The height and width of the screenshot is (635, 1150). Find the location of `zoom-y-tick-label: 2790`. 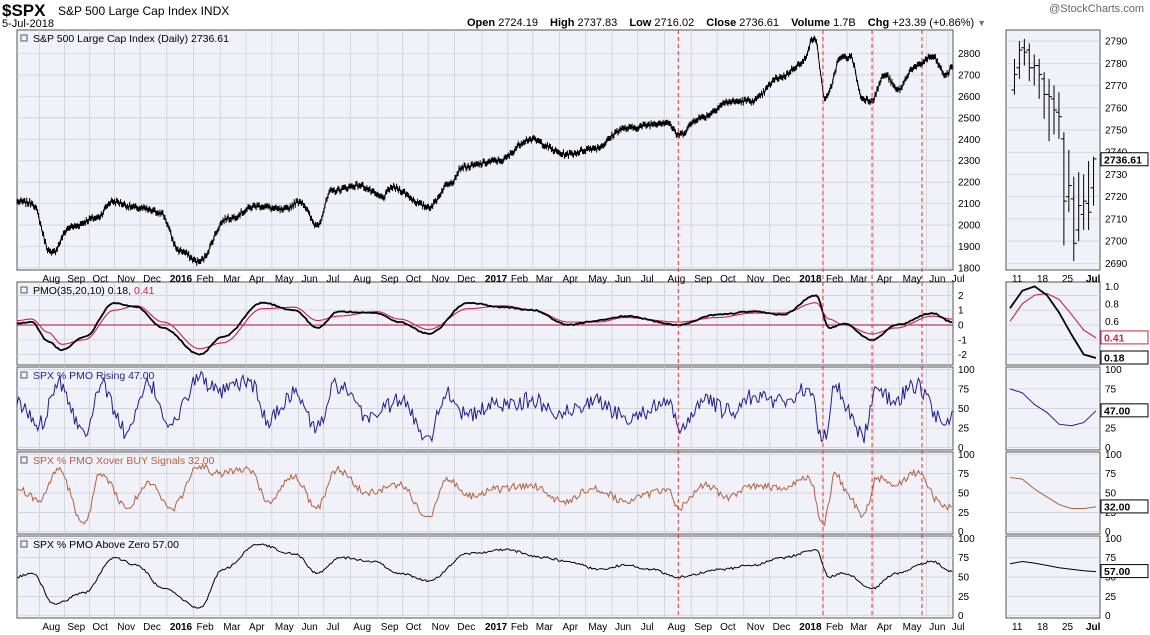

zoom-y-tick-label: 2790 is located at coordinates (1116, 42).